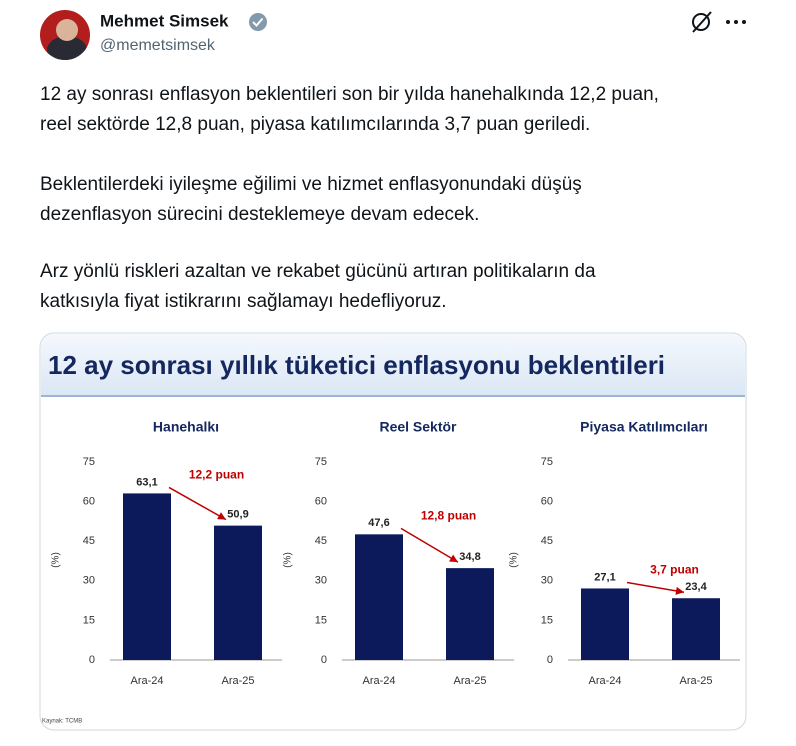  Describe the element at coordinates (237, 515) in the screenshot. I see `value-label: 50,9` at that location.